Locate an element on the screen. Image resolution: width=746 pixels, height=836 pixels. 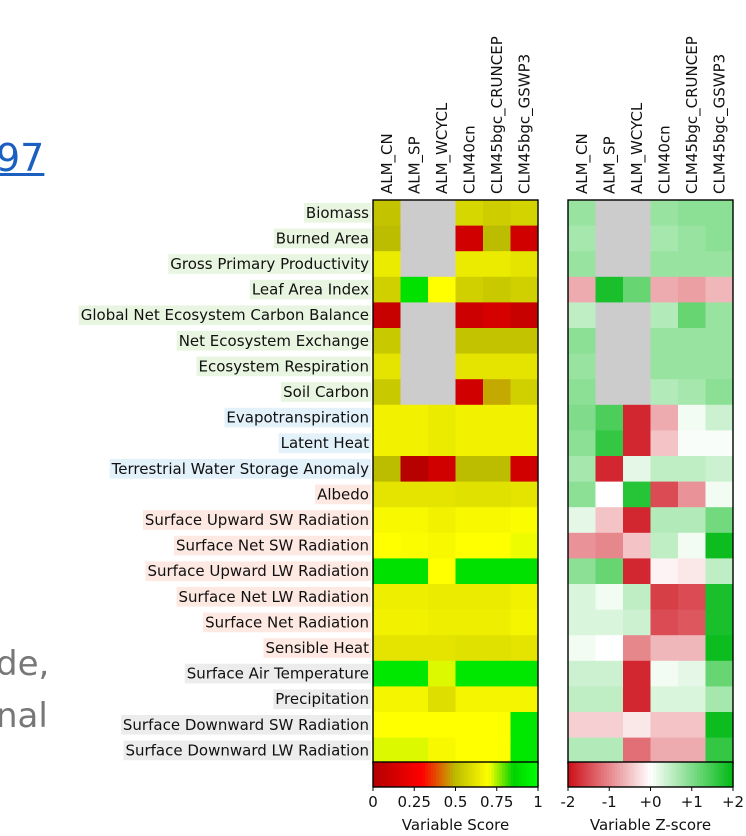
row-label: Surface Air Temperature is located at coordinates (278, 674).